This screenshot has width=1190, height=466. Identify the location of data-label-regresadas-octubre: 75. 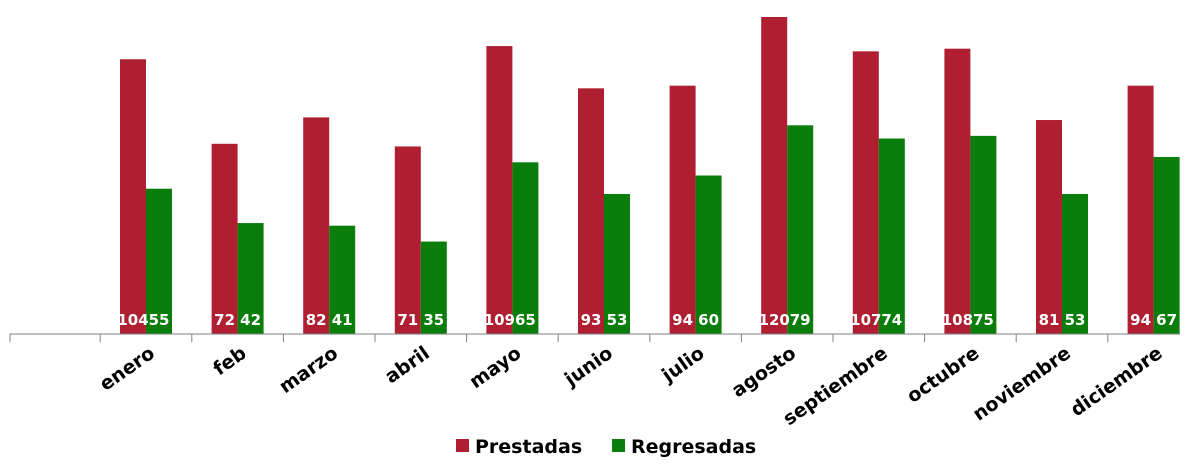
(983, 320).